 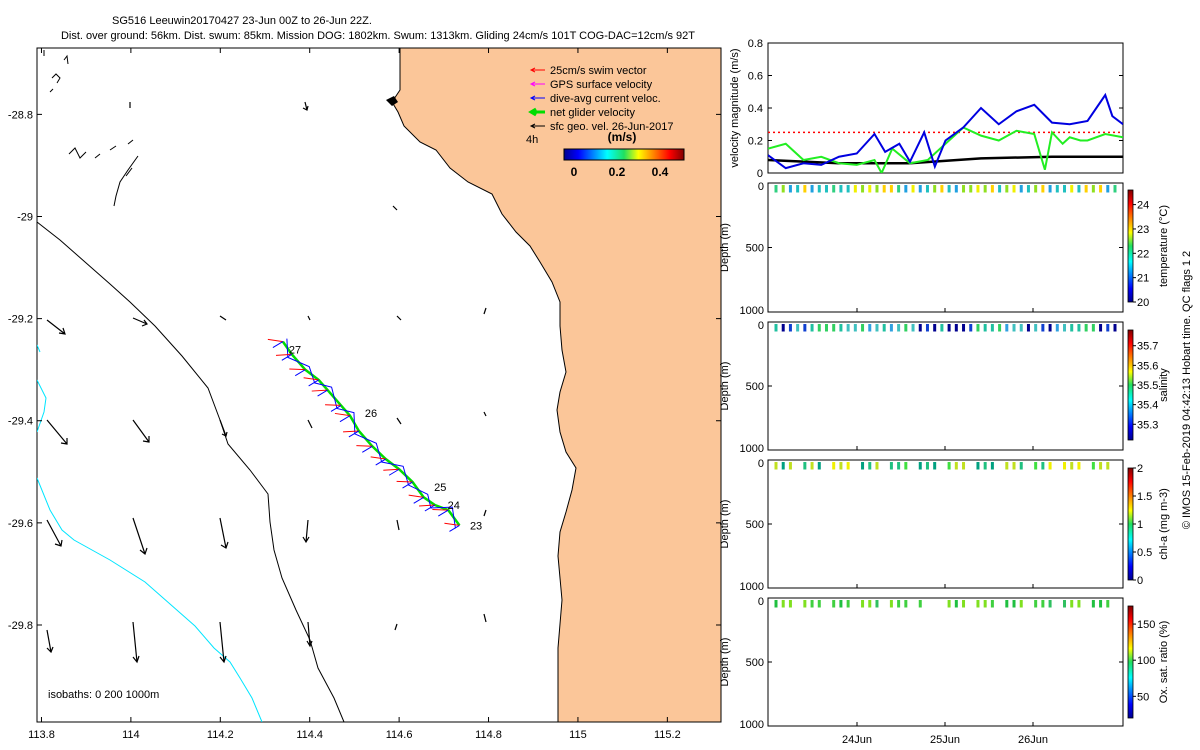 What do you see at coordinates (1144, 497) in the screenshot?
I see `colorbar-tick-label: 1.5` at bounding box center [1144, 497].